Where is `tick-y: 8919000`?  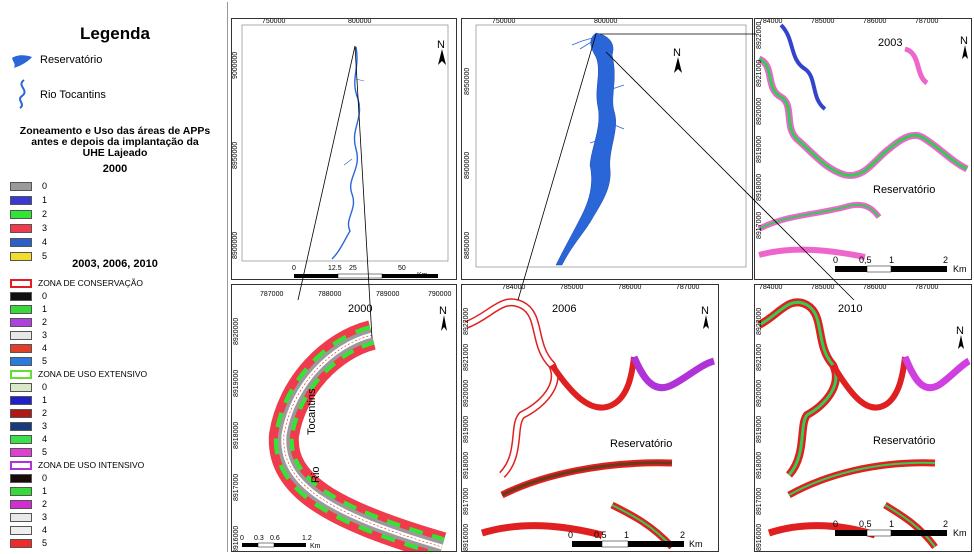 tick-y: 8919000 is located at coordinates (466, 429).